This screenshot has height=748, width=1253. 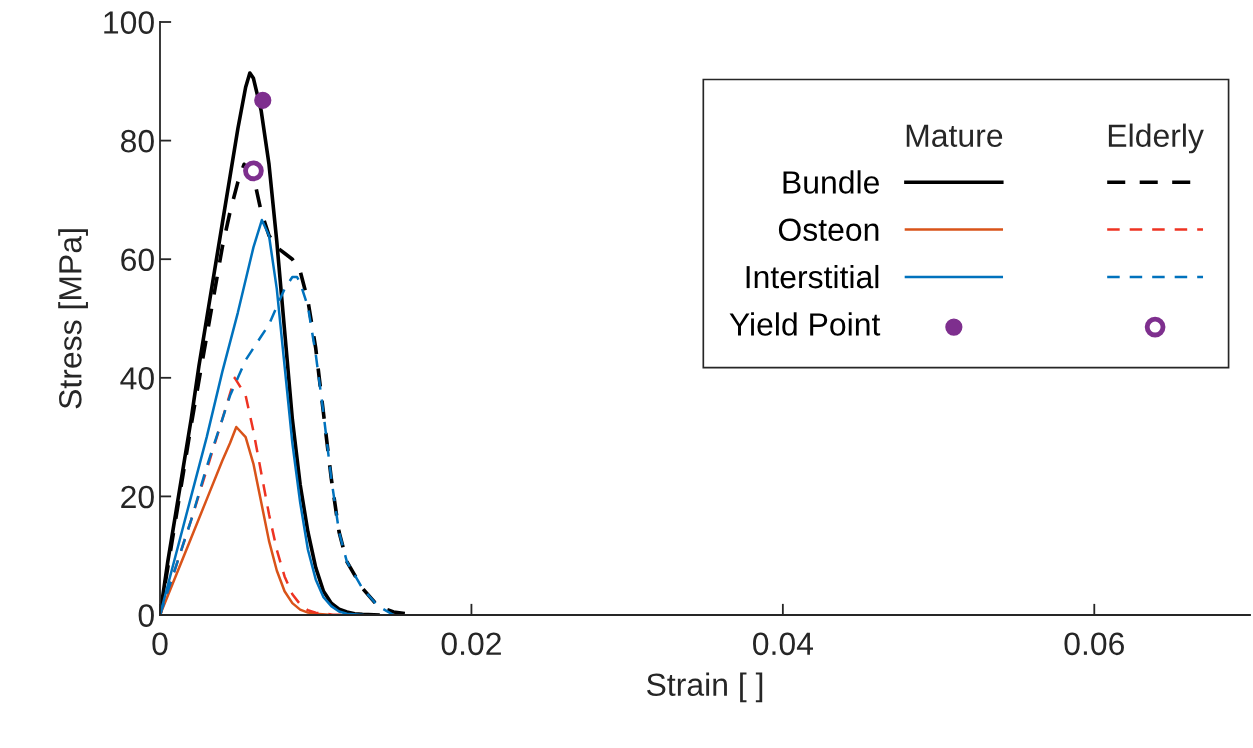 What do you see at coordinates (954, 135) in the screenshot?
I see `annotation: Mature` at bounding box center [954, 135].